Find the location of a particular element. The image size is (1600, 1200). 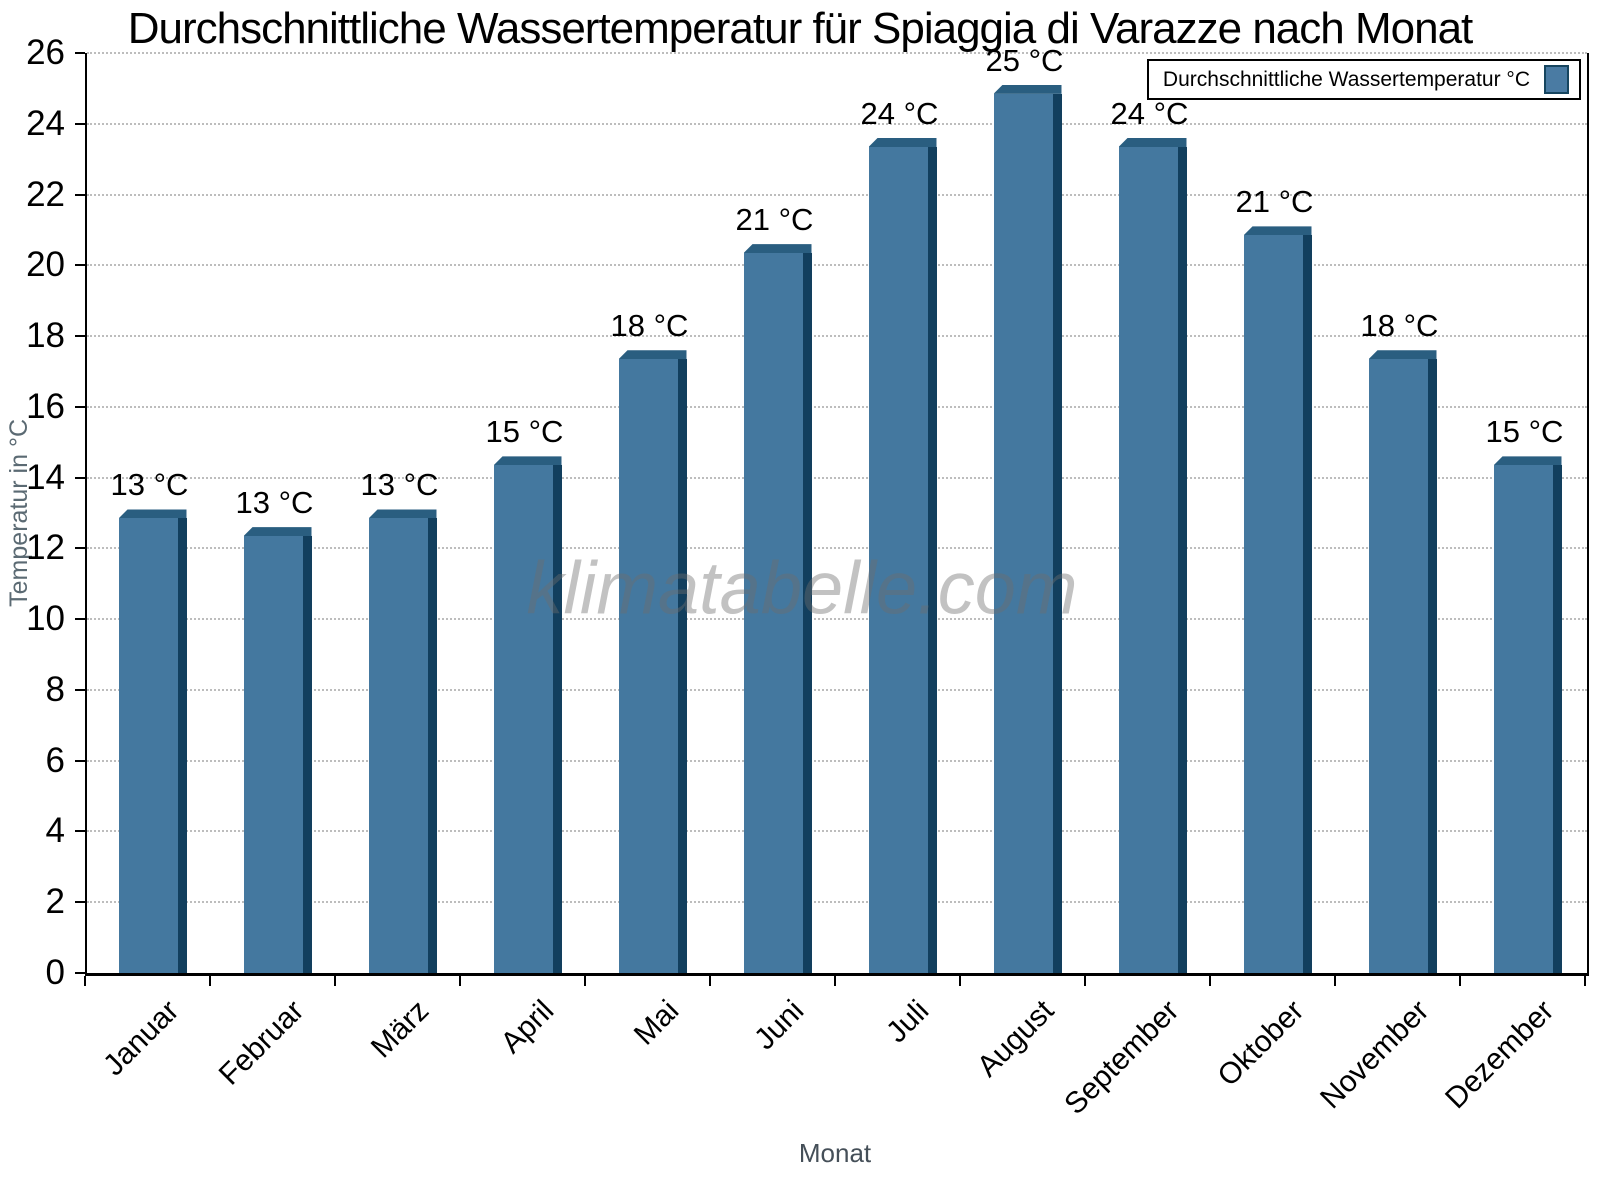

bar-april is located at coordinates (527, 714).